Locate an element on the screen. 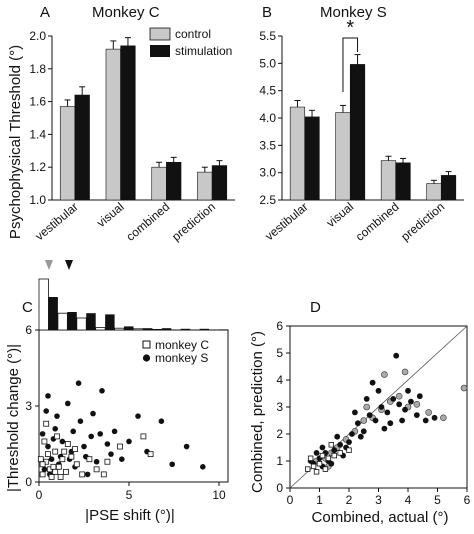 This screenshot has width=474, height=534. panel-c-xtick-label: 5 is located at coordinates (129, 495).